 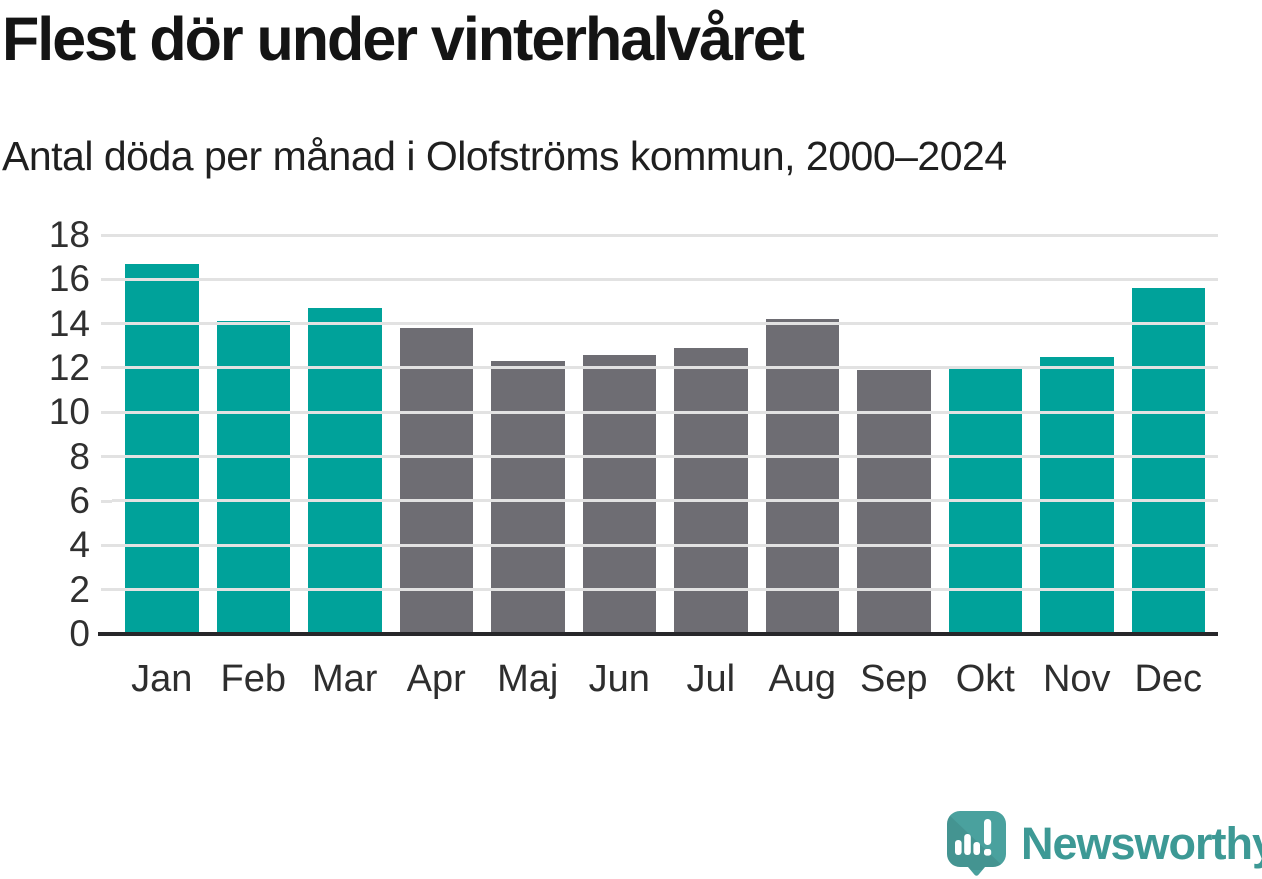 I want to click on bar-slot-sep, so click(x=894, y=434).